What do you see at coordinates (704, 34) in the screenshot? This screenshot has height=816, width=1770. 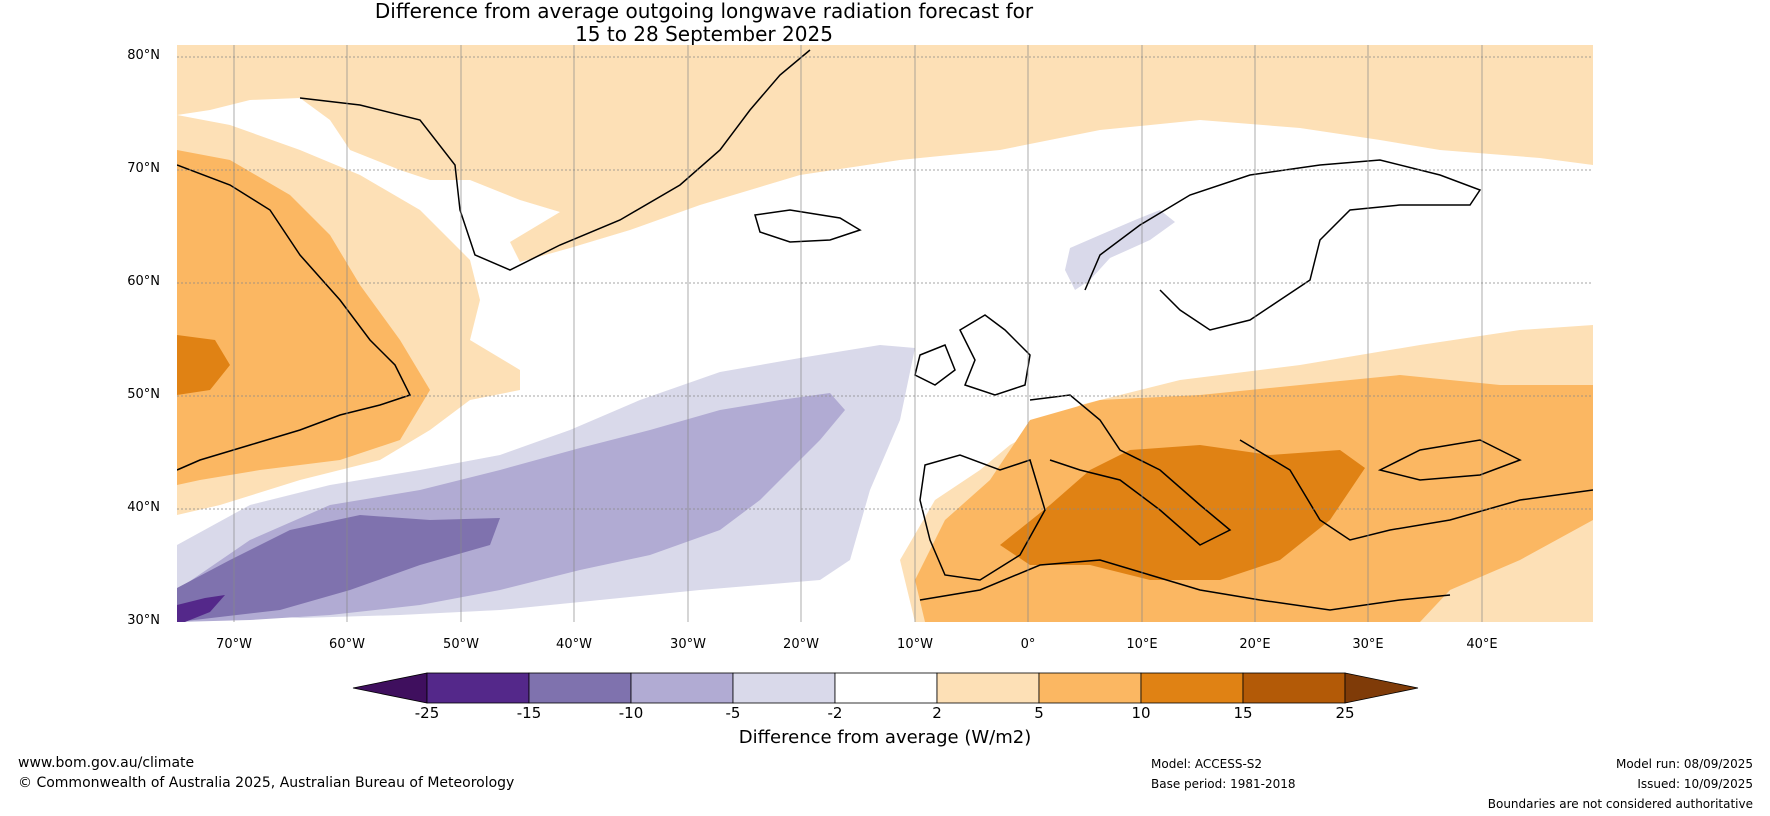 I see `map-title-line2: 15 to 28 September 2025` at bounding box center [704, 34].